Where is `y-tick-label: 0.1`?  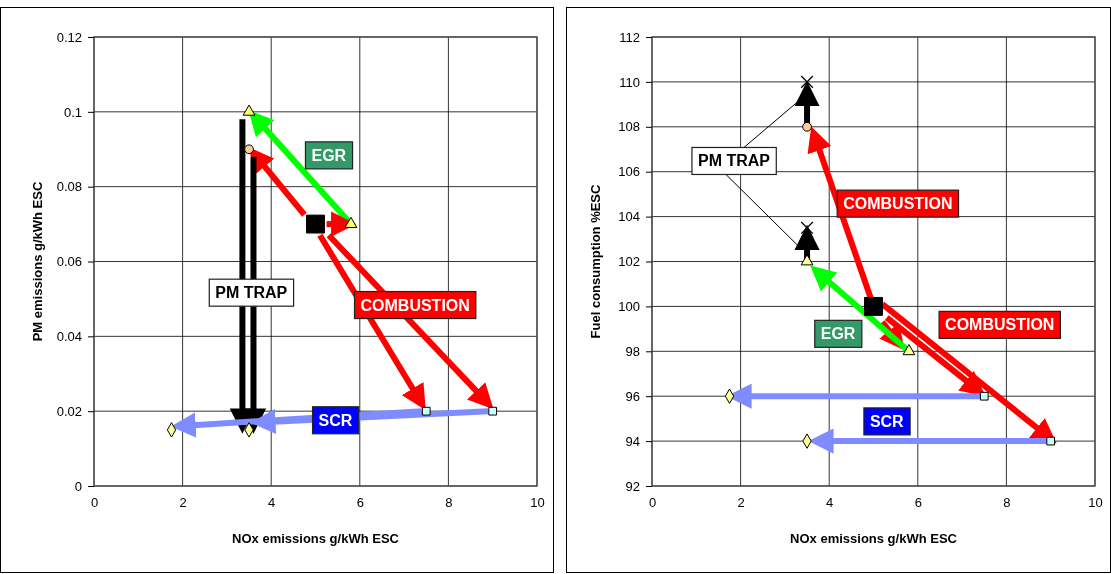
y-tick-label: 0.1 is located at coordinates (72, 112).